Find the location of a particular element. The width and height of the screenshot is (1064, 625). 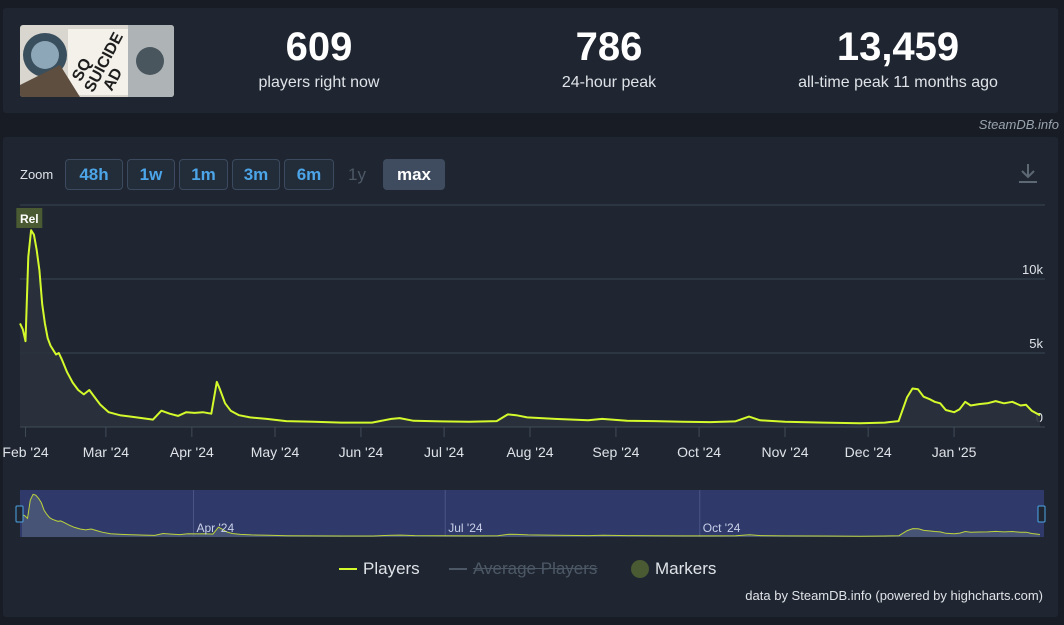

alltime-peak-label: all-time peak 11 months ago is located at coordinates (898, 82).